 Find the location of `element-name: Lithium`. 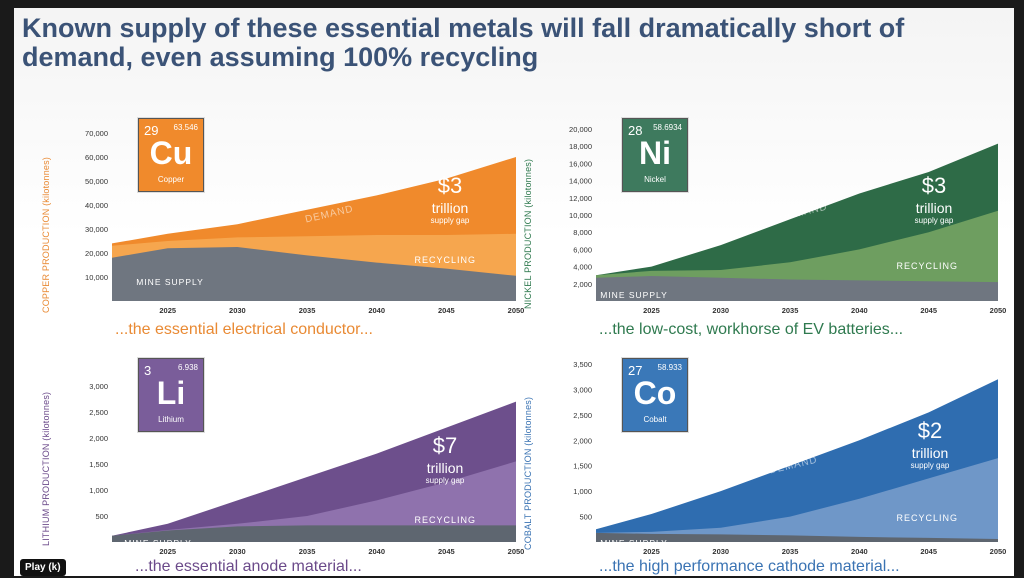

element-name: Lithium is located at coordinates (171, 419).